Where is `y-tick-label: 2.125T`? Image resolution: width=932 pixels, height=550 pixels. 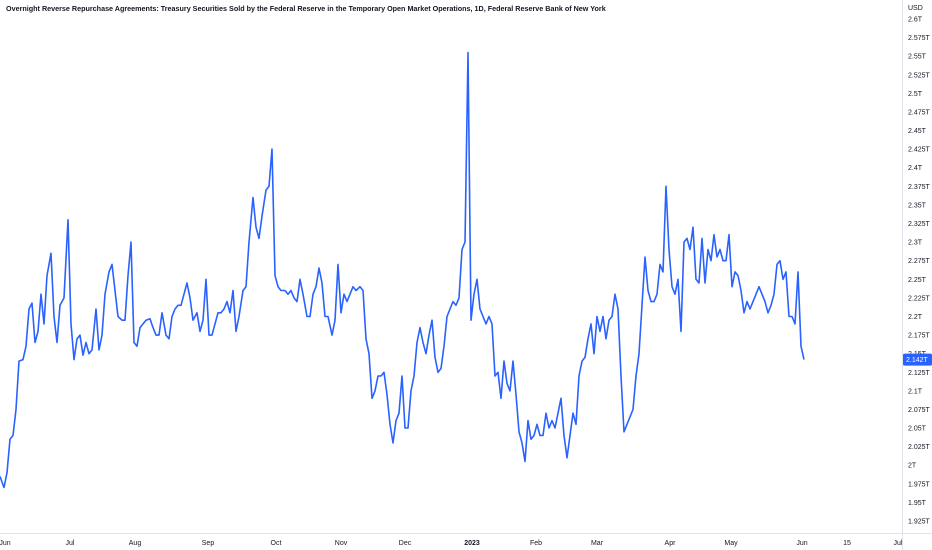
y-tick-label: 2.125T is located at coordinates (919, 373).